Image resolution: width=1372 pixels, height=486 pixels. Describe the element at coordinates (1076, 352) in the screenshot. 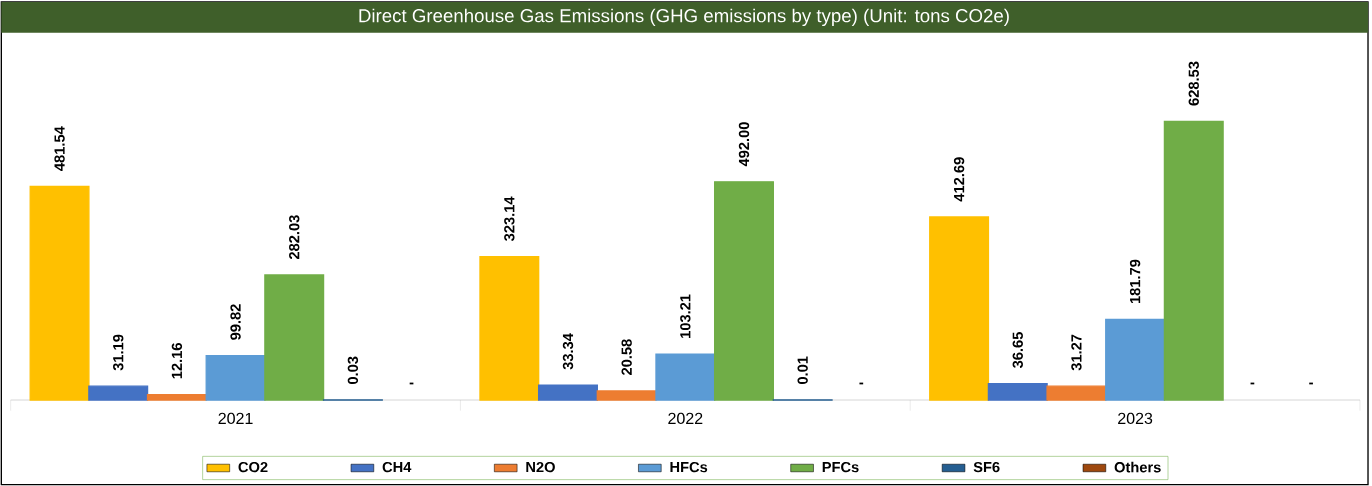

I see `data-label: 31.27` at that location.